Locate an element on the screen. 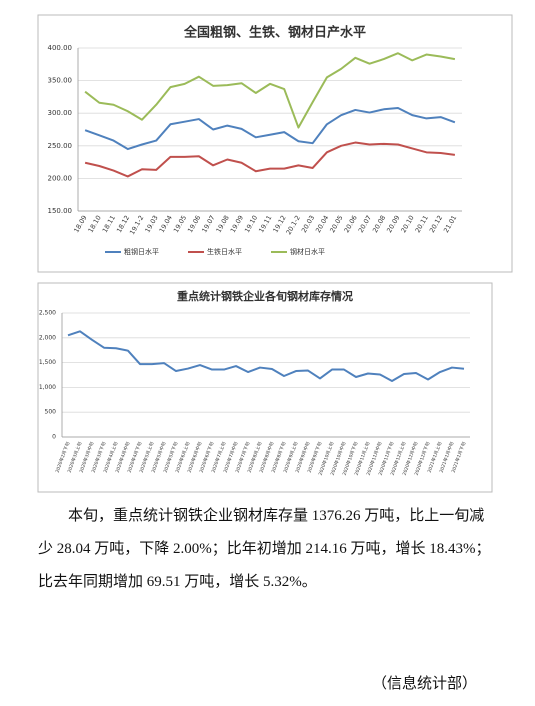 This screenshot has height=706, width=535. y-tick-label: 0 is located at coordinates (54, 437).